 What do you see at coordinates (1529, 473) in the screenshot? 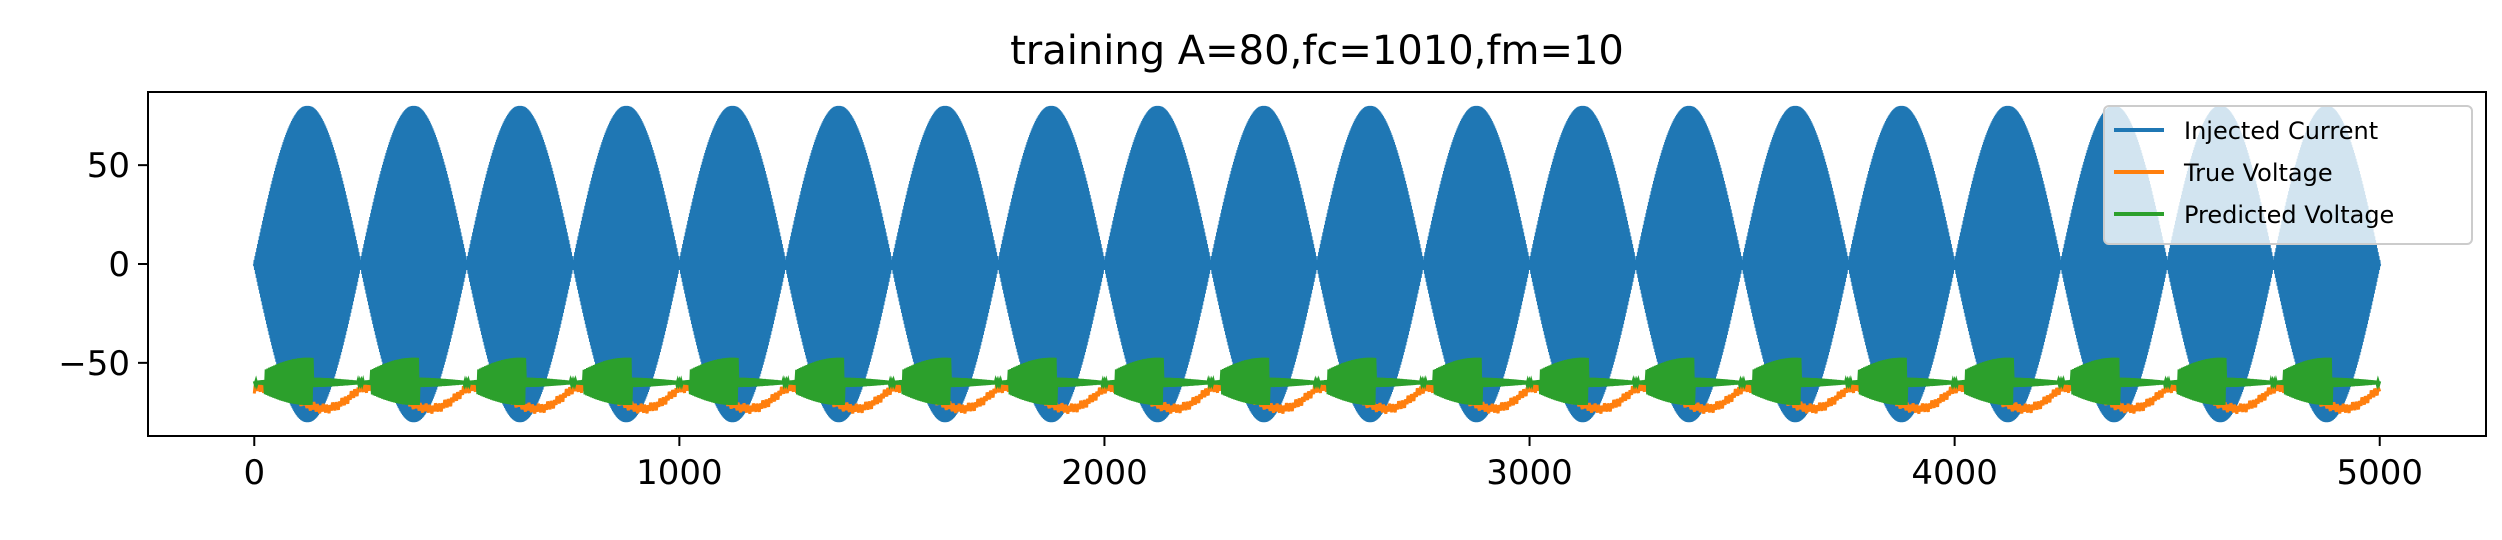
I see `x-tick-label: 3000` at bounding box center [1529, 473].